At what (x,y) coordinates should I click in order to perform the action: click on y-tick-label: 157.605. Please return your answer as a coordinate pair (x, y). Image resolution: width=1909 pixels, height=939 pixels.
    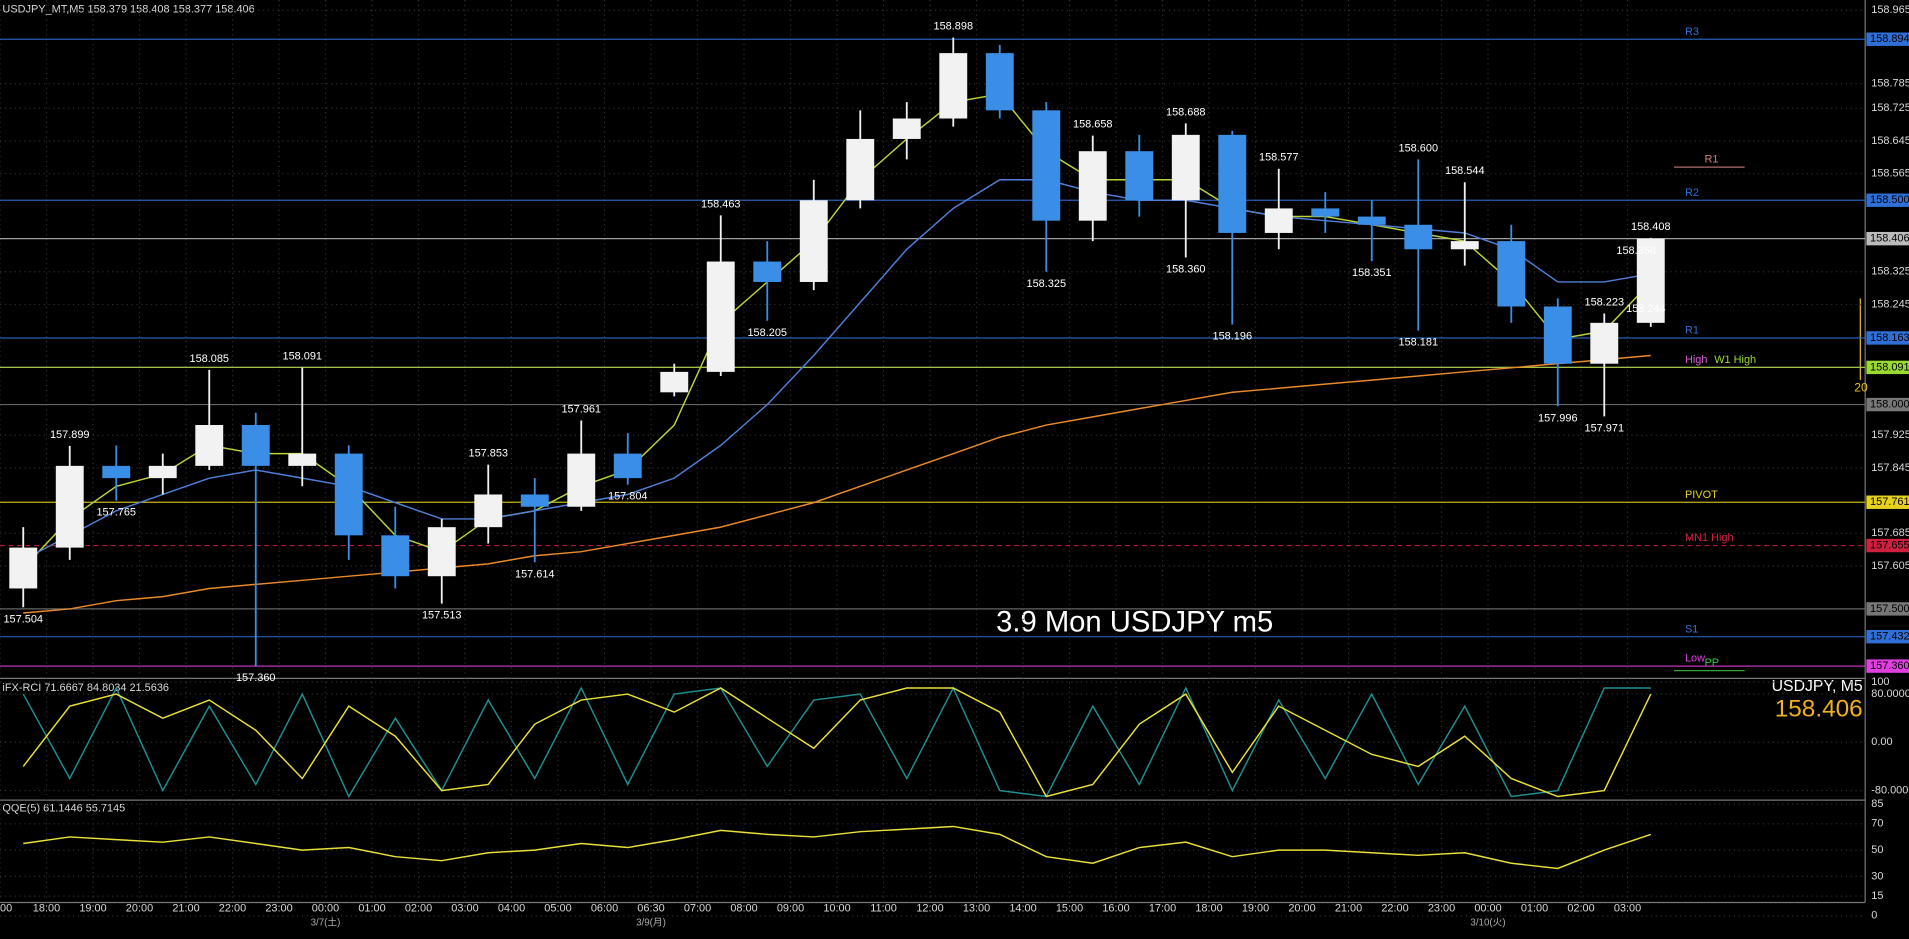
    Looking at the image, I should click on (1890, 566).